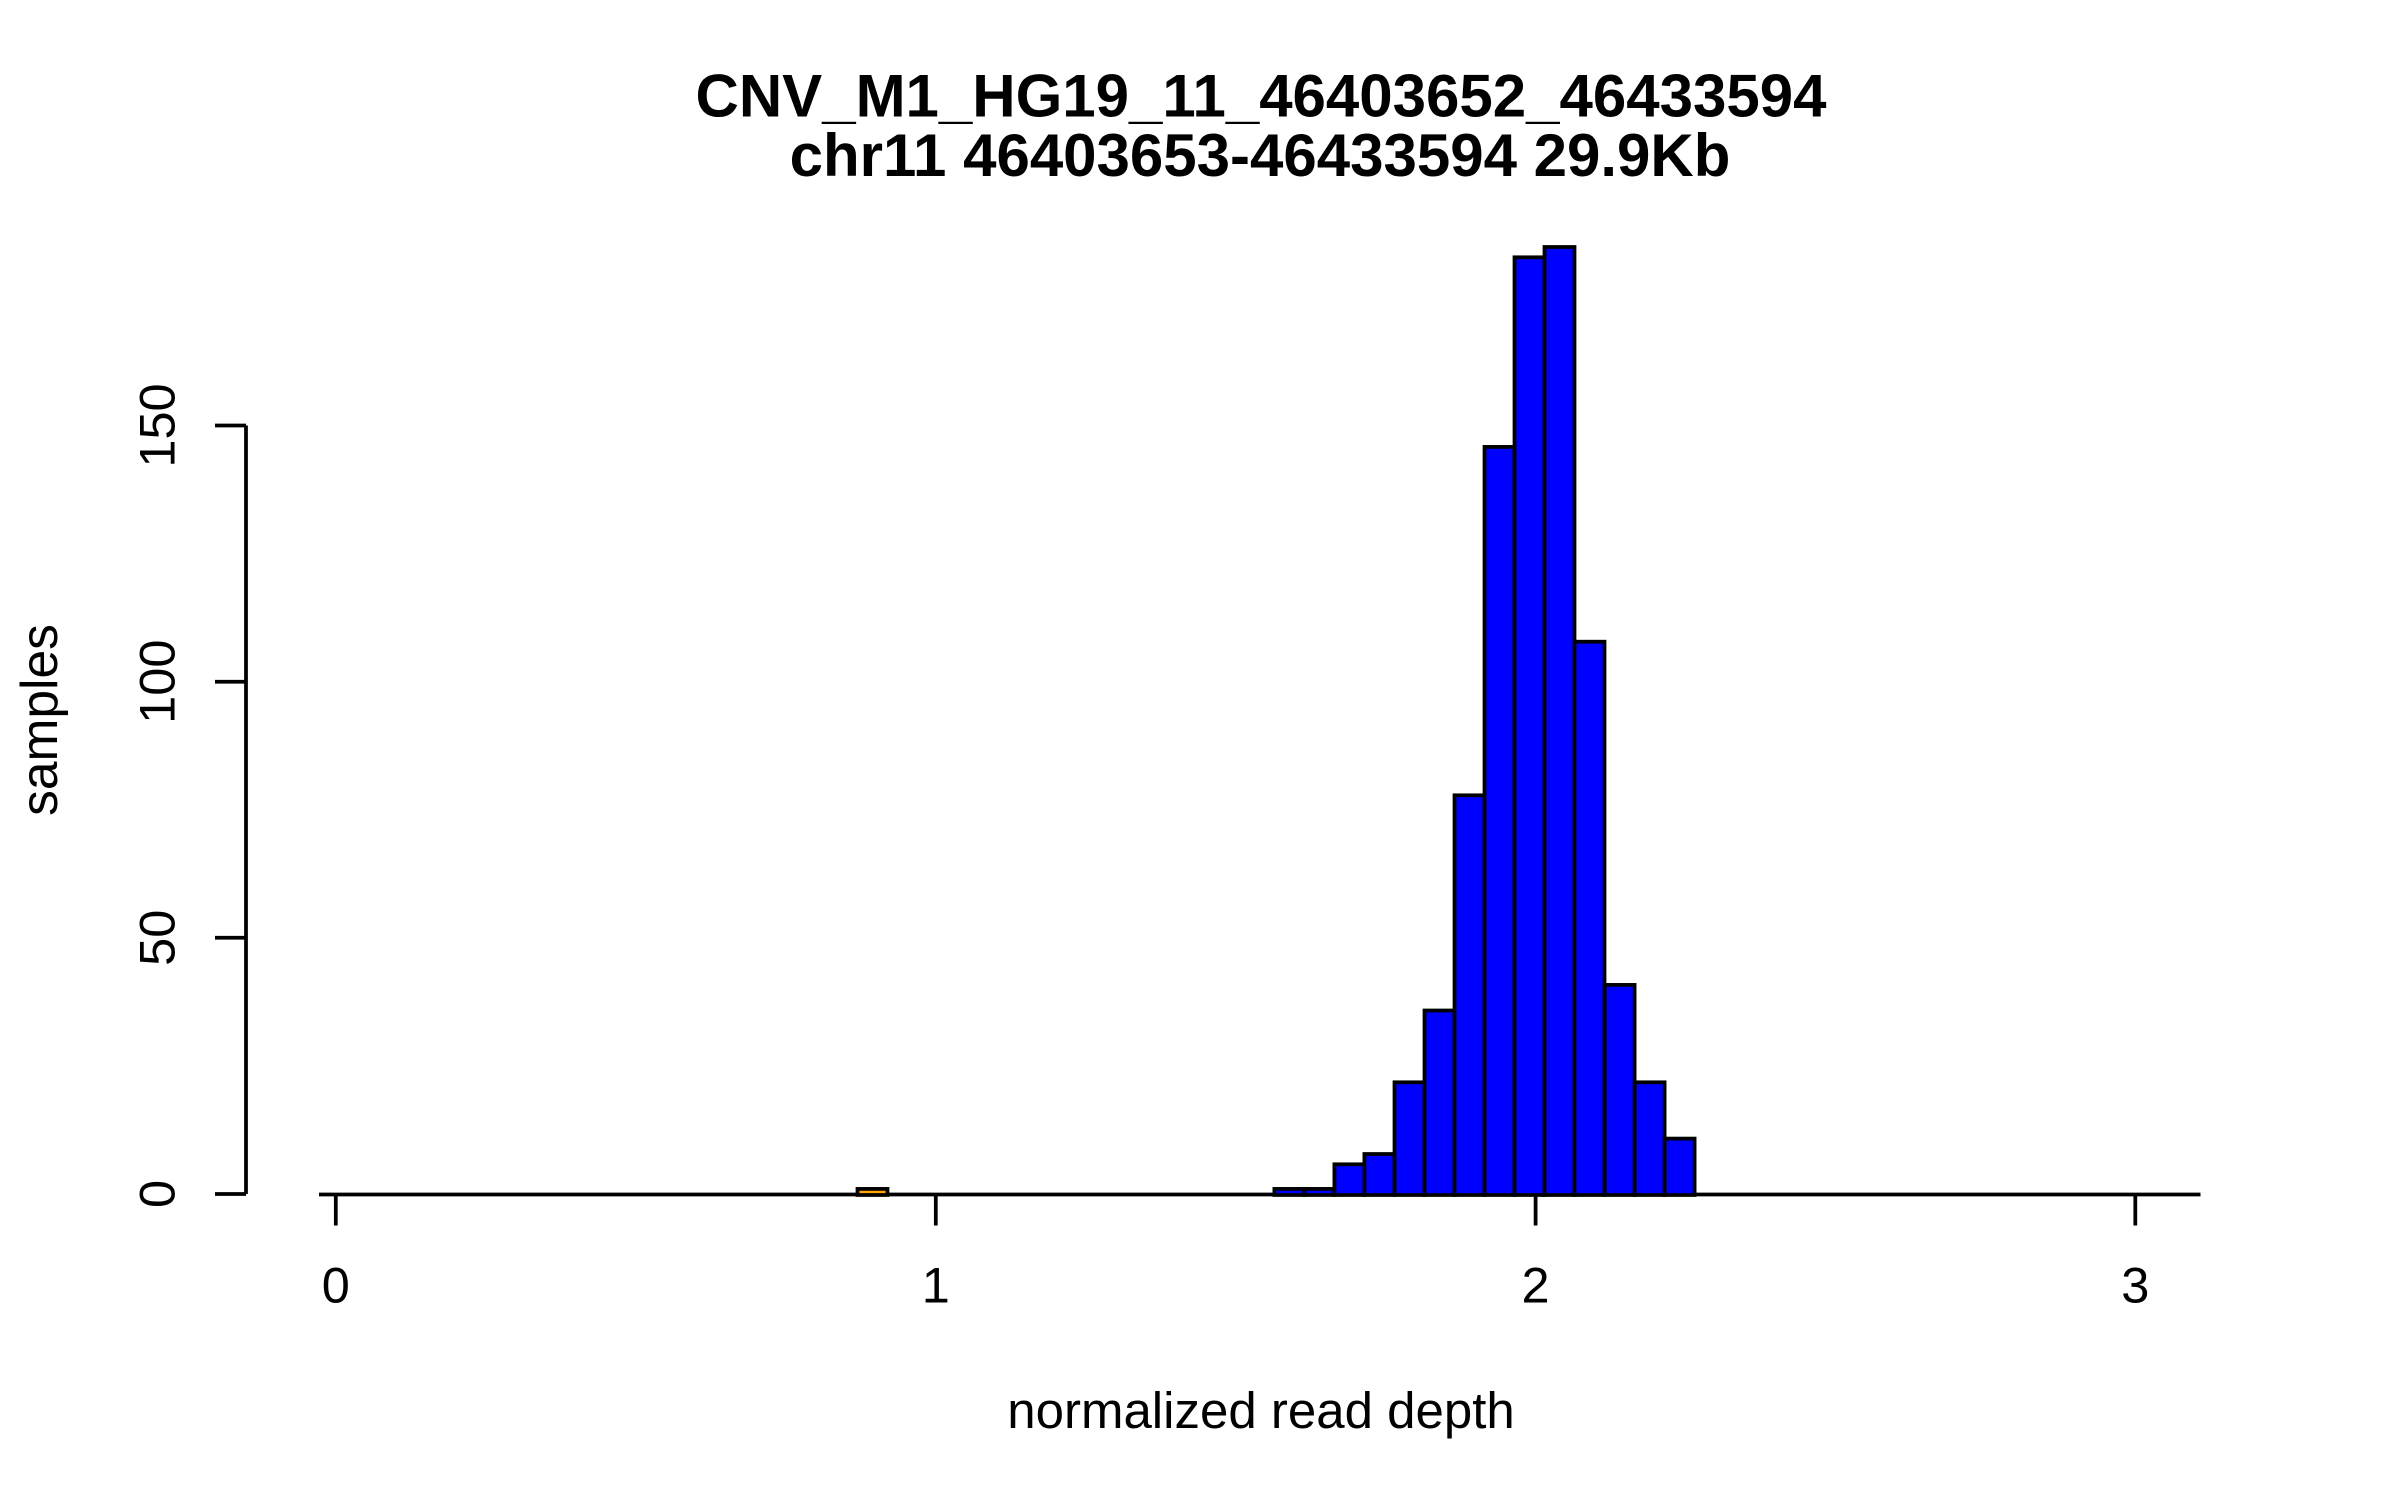 The height and width of the screenshot is (1500, 2400). Describe the element at coordinates (39, 720) in the screenshot. I see `svg-text: samples` at that location.